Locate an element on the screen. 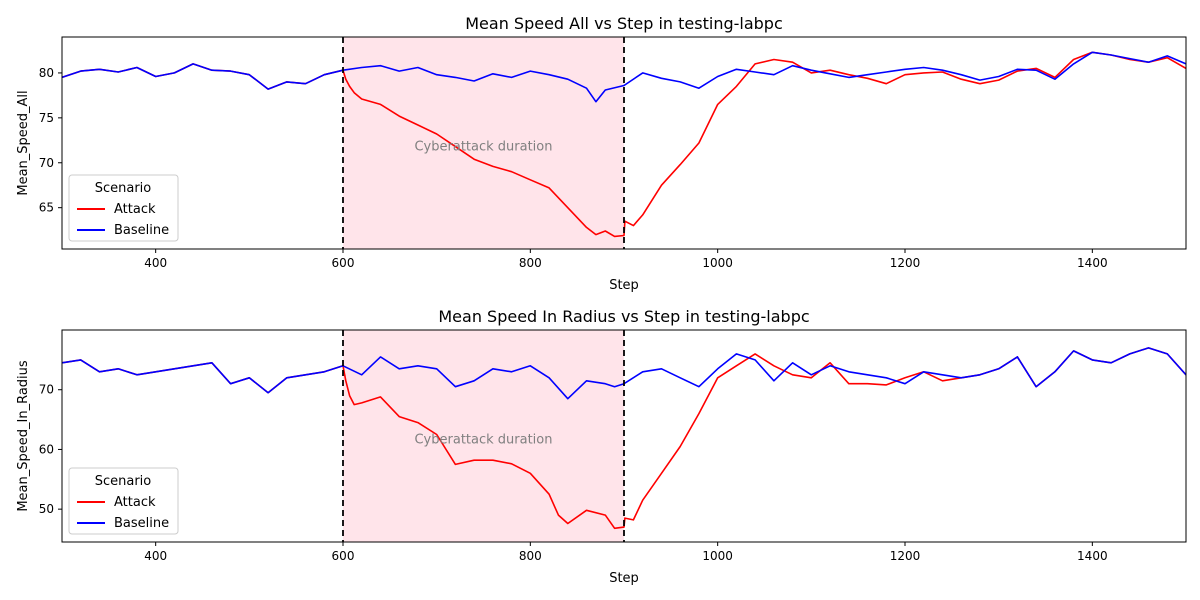  y-axis-label: Mean_Speed_All is located at coordinates (23, 142).